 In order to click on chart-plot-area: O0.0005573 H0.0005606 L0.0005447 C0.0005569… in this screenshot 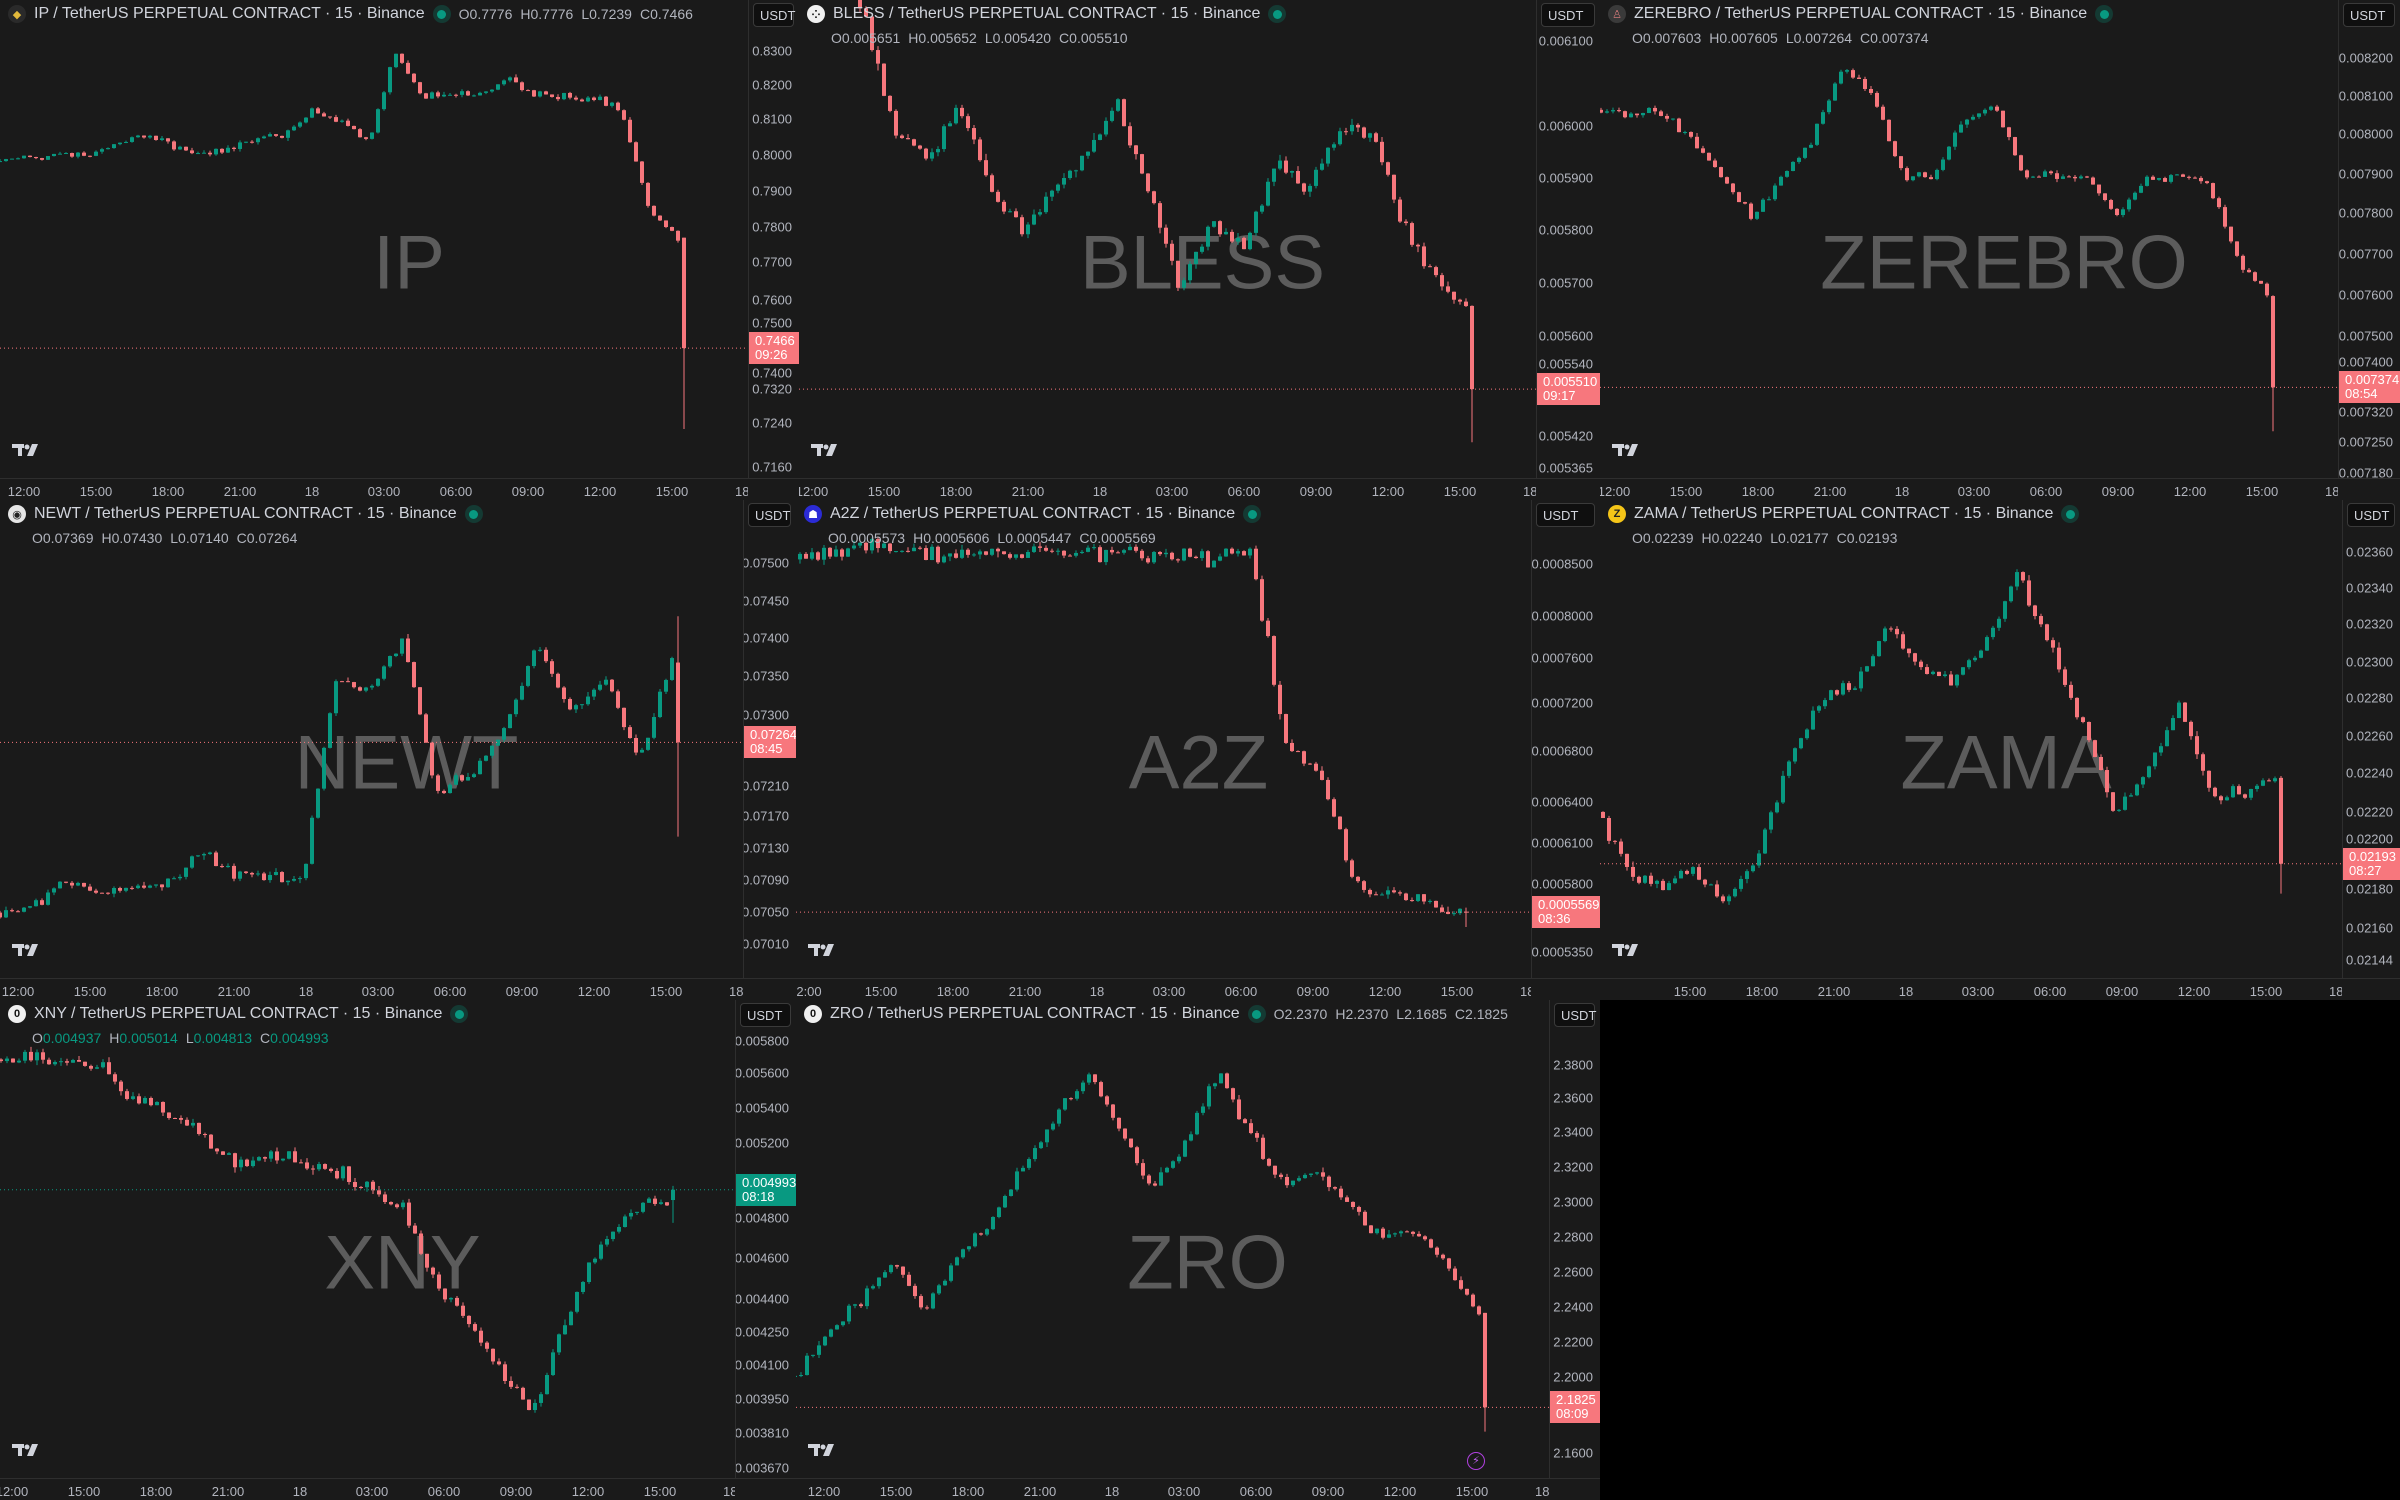, I will do `click(1163, 739)`.